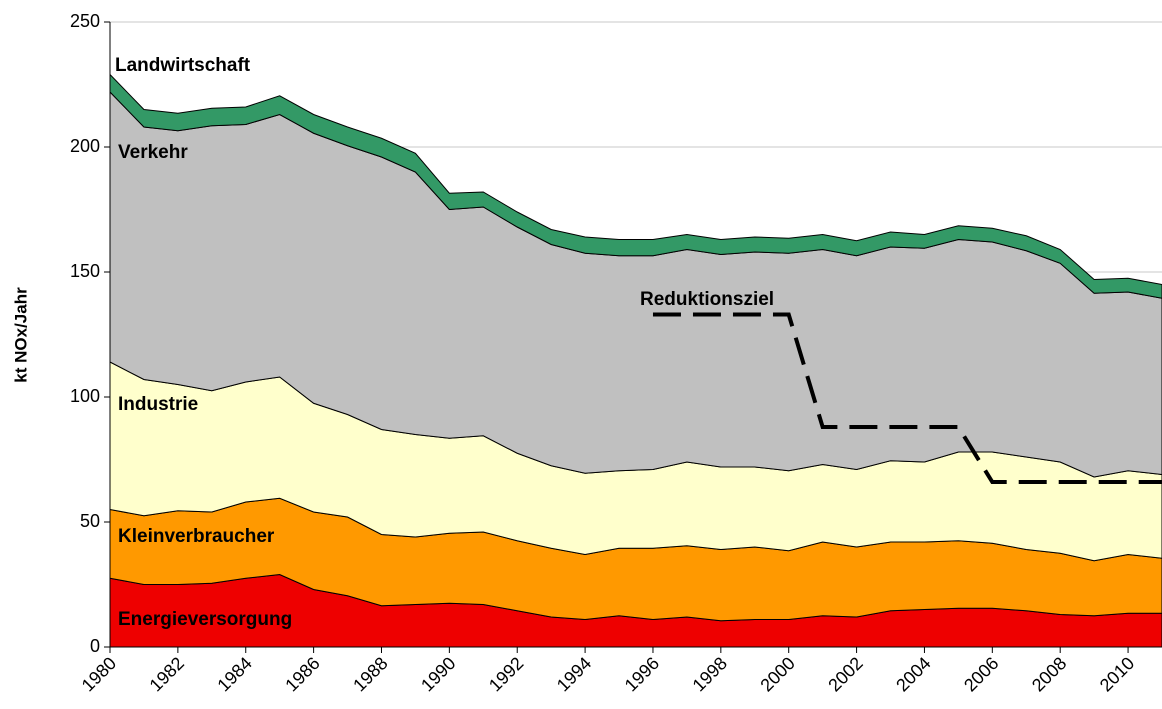 This screenshot has width=1162, height=709. I want to click on series-label: Energieversorgung, so click(205, 619).